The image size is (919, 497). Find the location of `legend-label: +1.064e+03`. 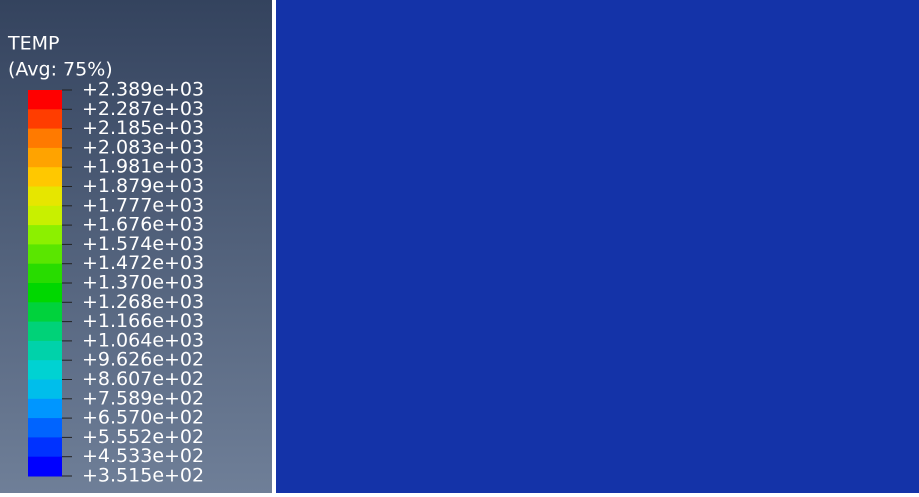

legend-label: +1.064e+03 is located at coordinates (143, 340).